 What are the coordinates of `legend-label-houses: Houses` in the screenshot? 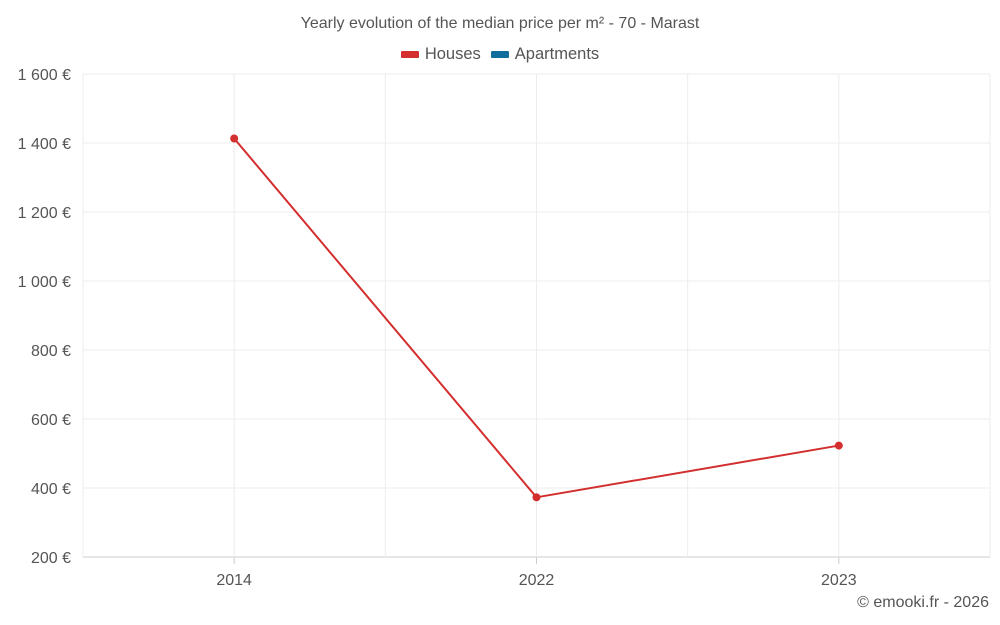 It's located at (452, 54).